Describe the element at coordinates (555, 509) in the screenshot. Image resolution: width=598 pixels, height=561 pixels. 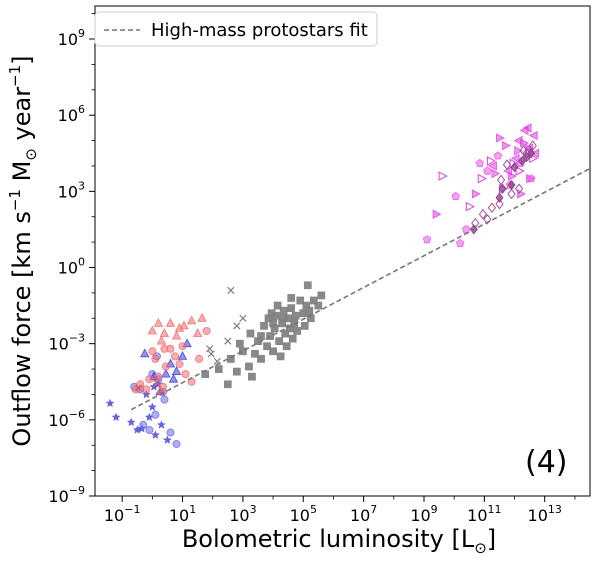
I see `x-tick-exponent: 13` at that location.